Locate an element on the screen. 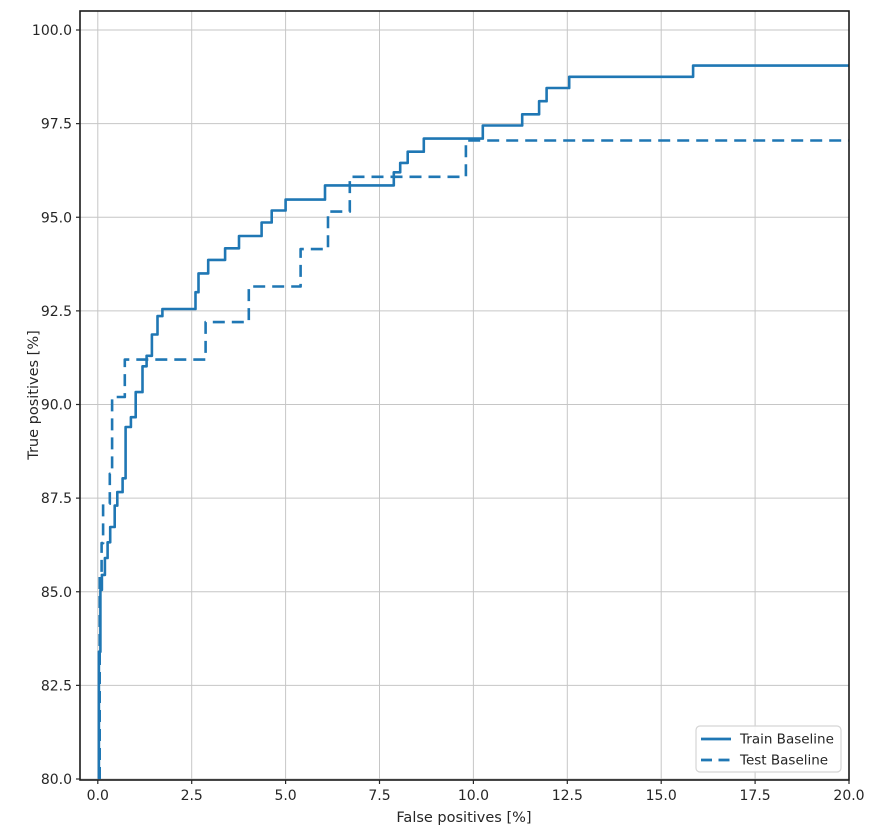  x-axis-label: False positives [%] is located at coordinates (463, 818).